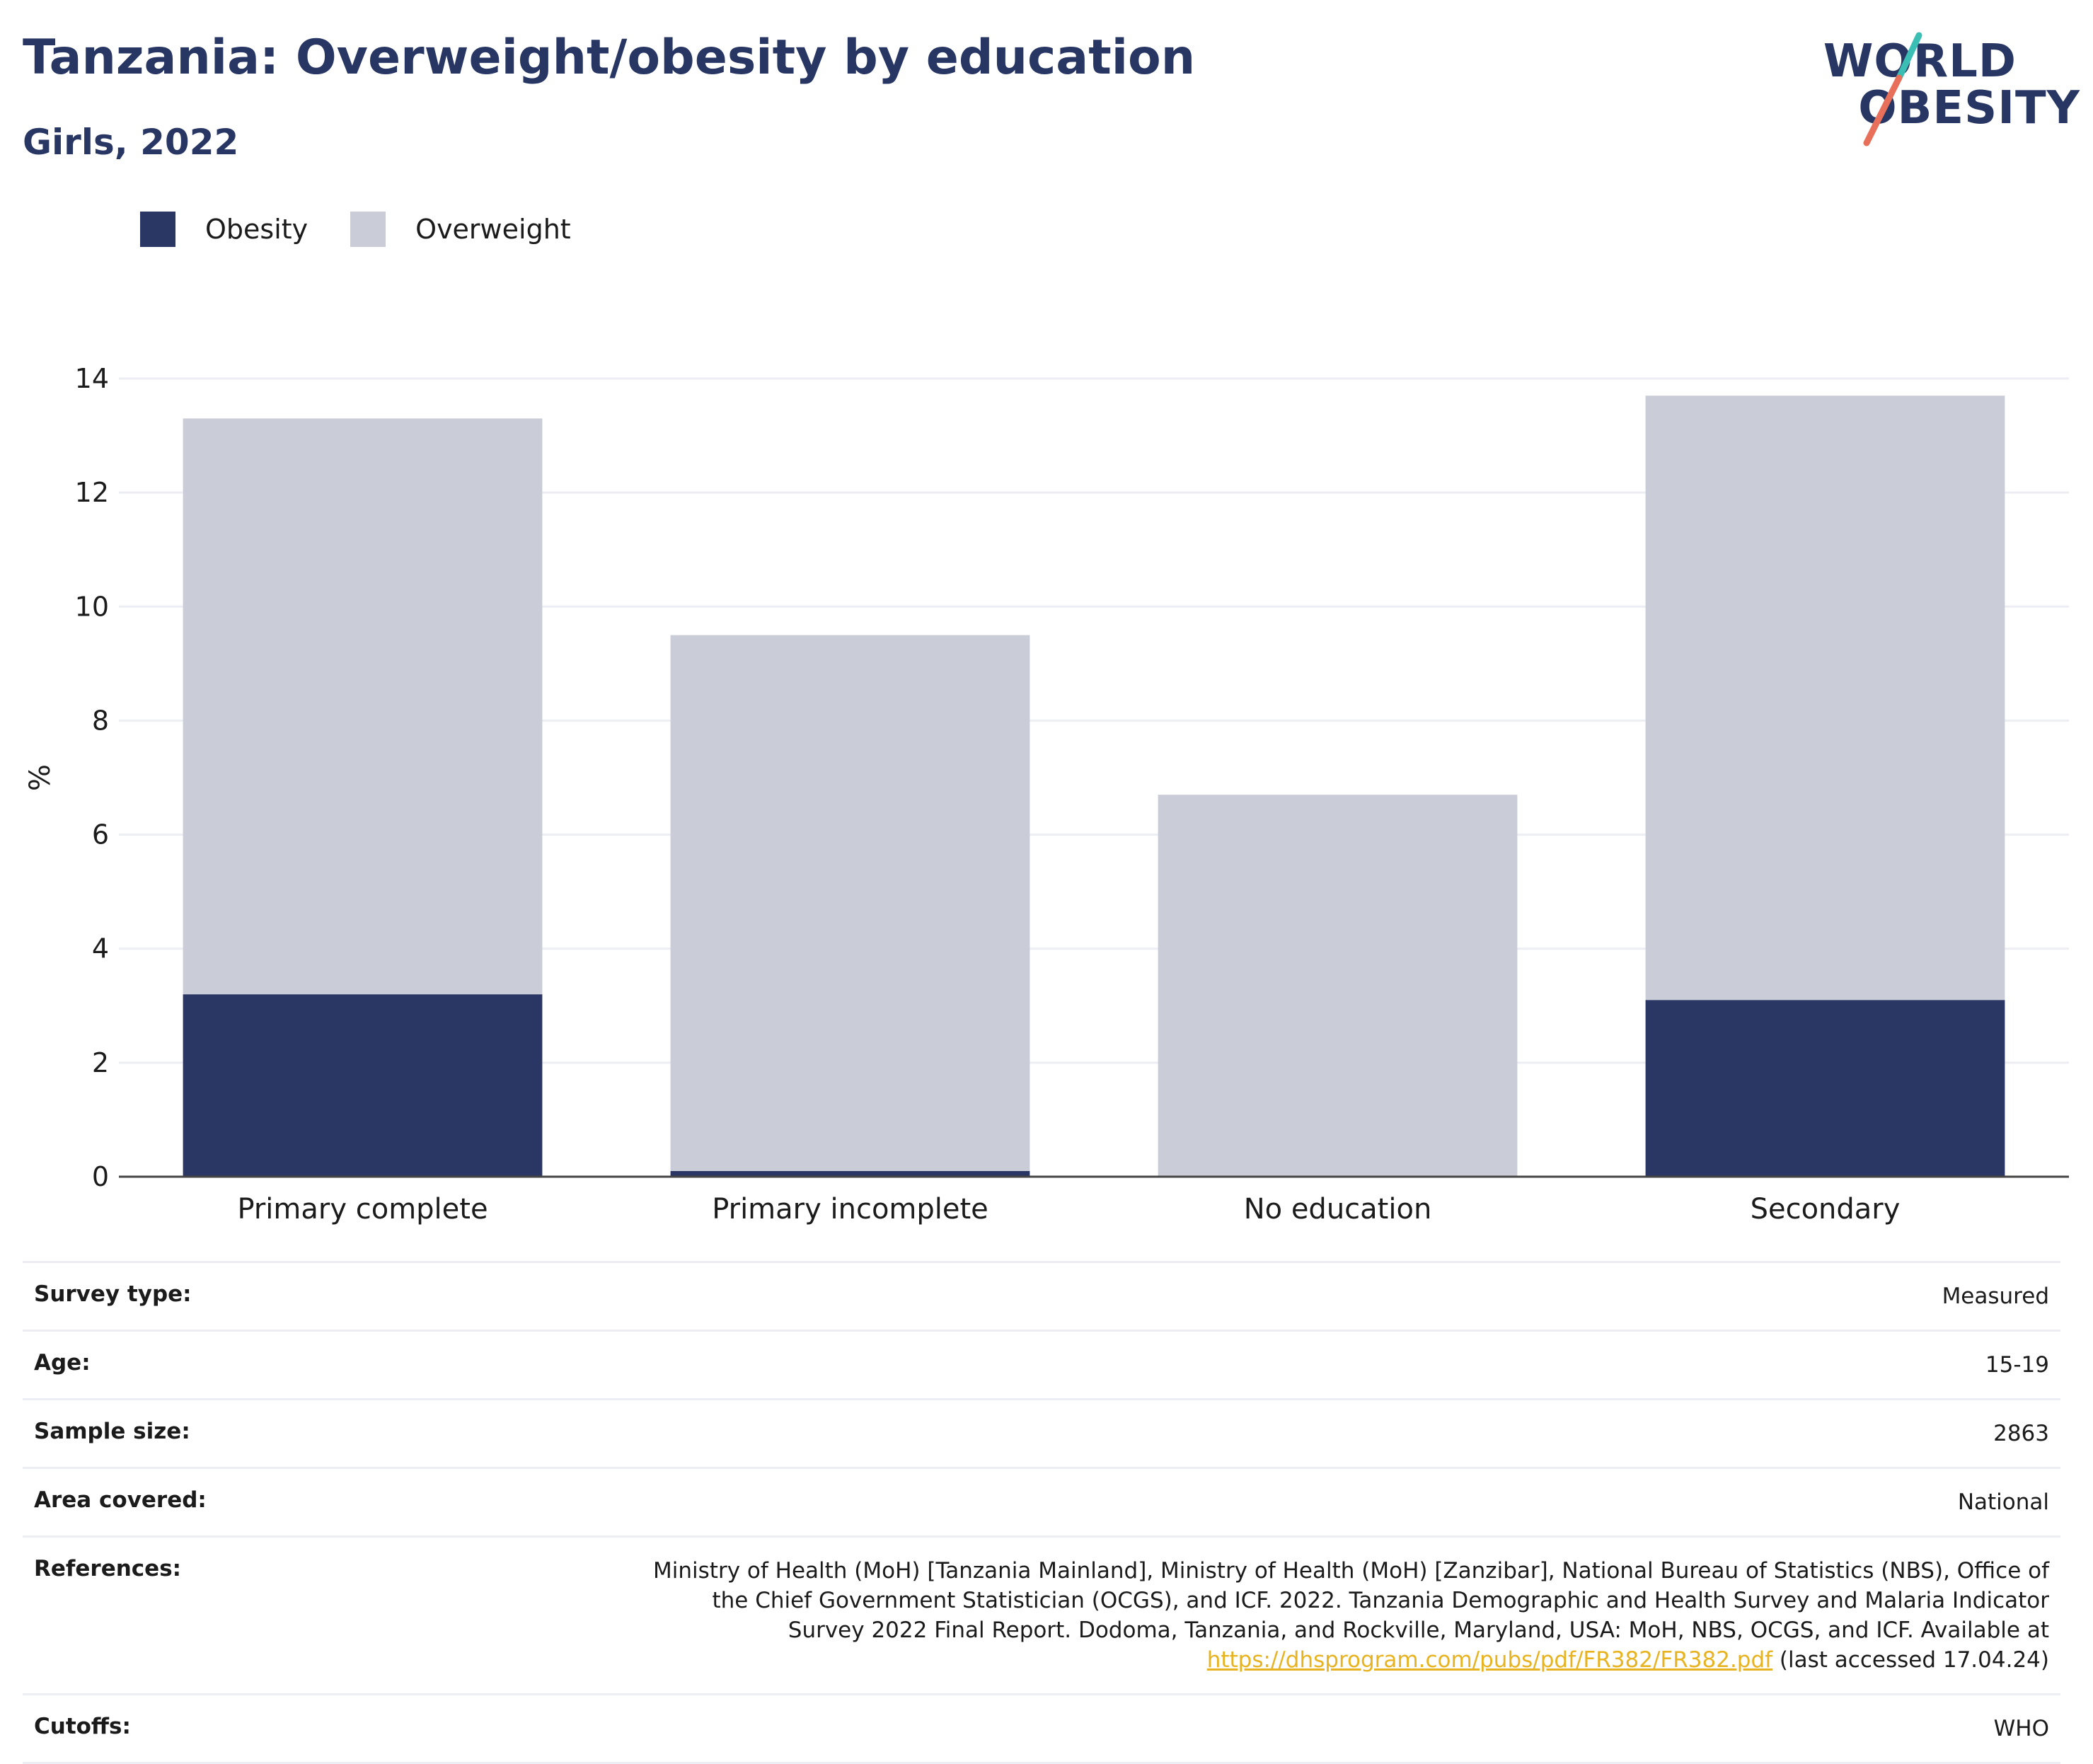  I want to click on y-tick-label: 6, so click(100, 835).